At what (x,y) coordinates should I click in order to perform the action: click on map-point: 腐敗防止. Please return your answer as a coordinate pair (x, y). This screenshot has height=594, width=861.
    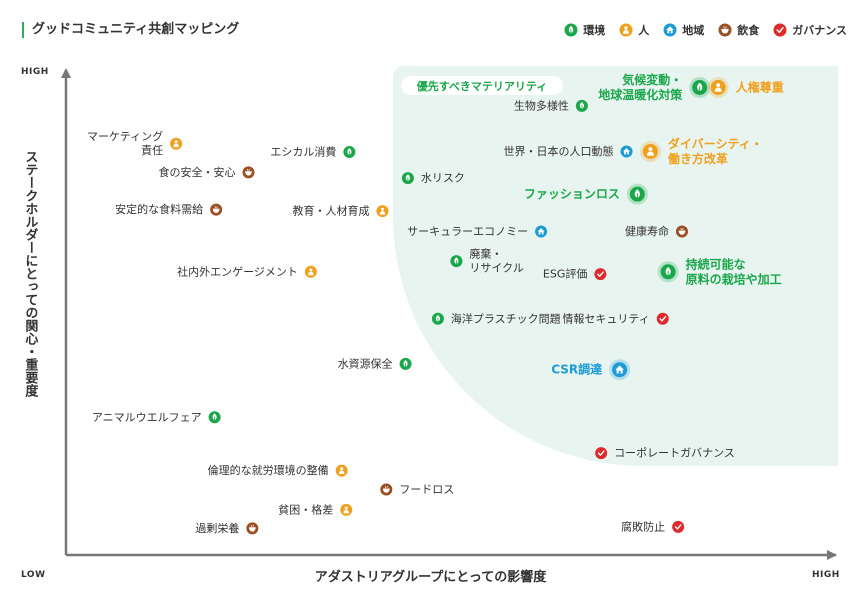
    Looking at the image, I should click on (653, 526).